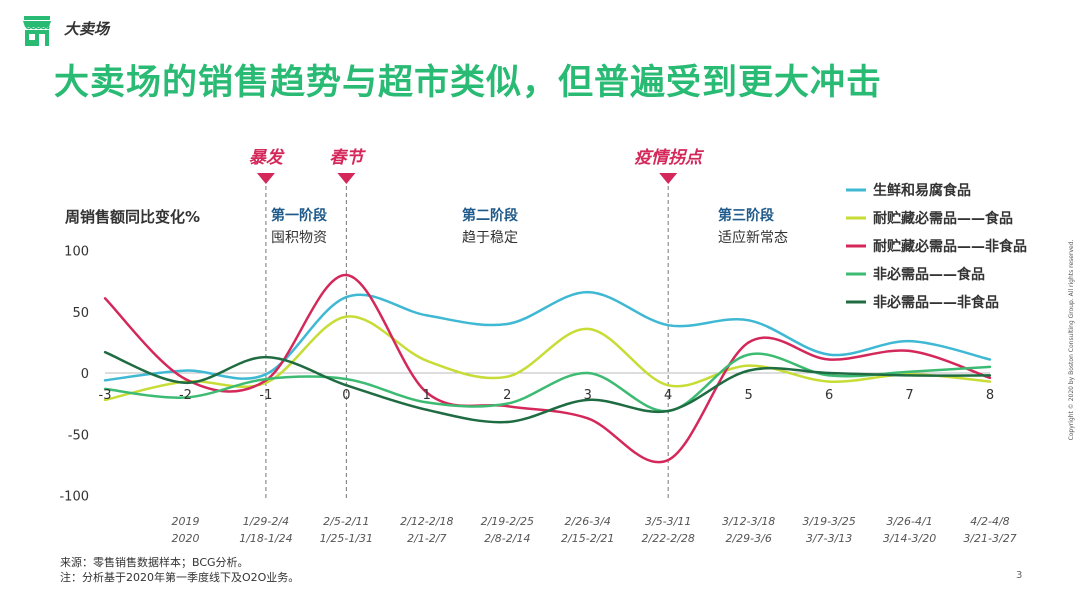 This screenshot has width=1080, height=608. I want to click on y-tick-label: 0, so click(85, 374).